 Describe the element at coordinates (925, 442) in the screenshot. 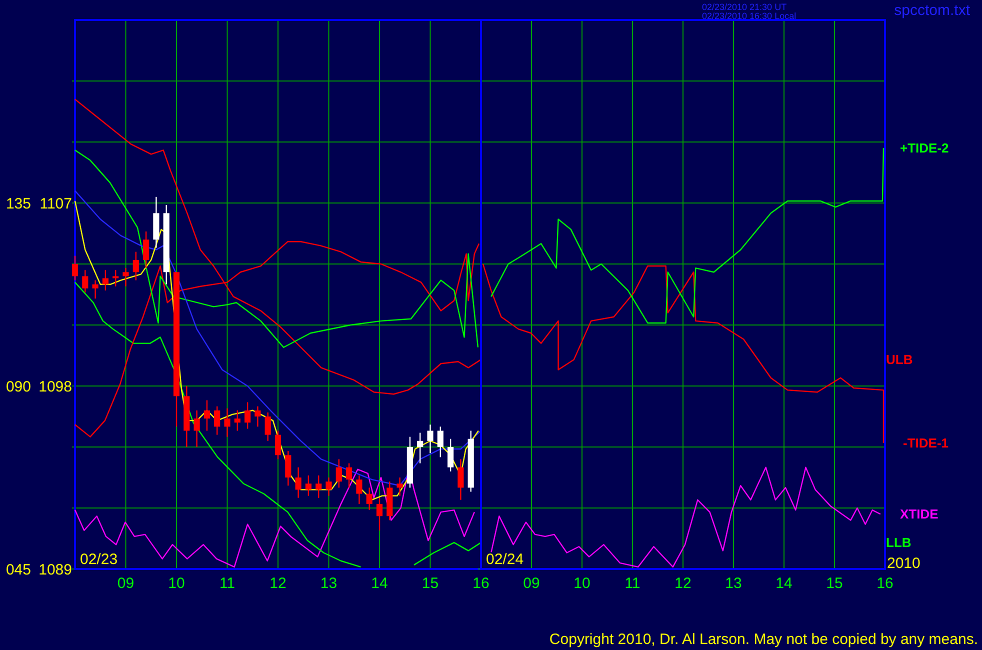

I see `series-label: -TIDE-1` at that location.